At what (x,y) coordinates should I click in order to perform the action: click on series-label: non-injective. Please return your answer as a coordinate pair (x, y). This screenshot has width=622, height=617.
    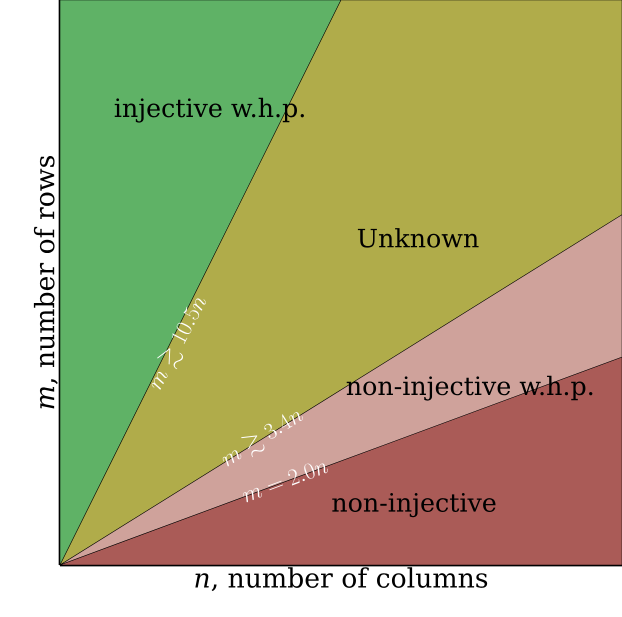
    Looking at the image, I should click on (414, 505).